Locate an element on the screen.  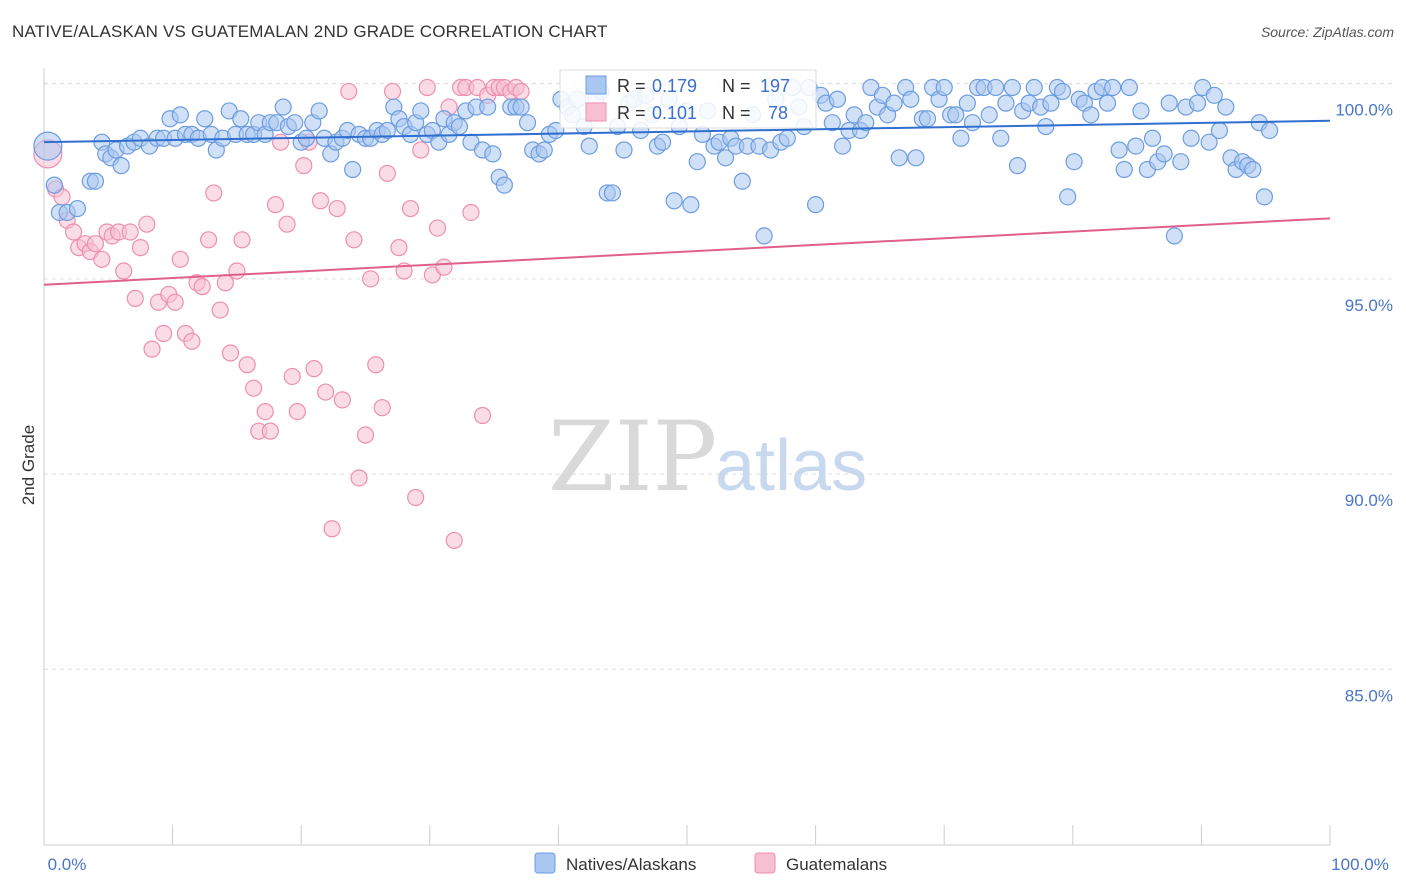
watermark-zip: ZIP is located at coordinates (632, 457).